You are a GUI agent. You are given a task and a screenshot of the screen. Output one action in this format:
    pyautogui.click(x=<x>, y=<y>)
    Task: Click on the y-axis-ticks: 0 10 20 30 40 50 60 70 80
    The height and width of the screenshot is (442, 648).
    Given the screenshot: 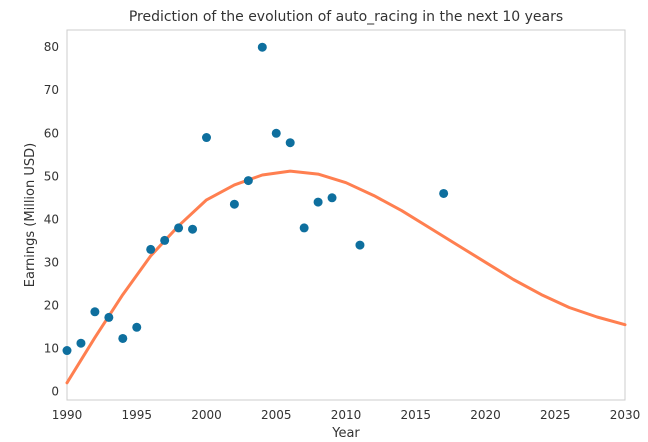 What is the action you would take?
    pyautogui.click(x=51, y=219)
    